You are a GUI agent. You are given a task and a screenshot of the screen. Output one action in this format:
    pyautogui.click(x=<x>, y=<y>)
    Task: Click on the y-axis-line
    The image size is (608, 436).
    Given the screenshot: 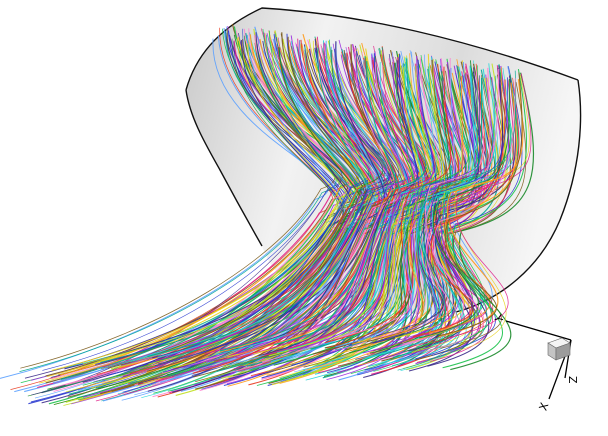 What is the action you would take?
    pyautogui.click(x=538, y=330)
    